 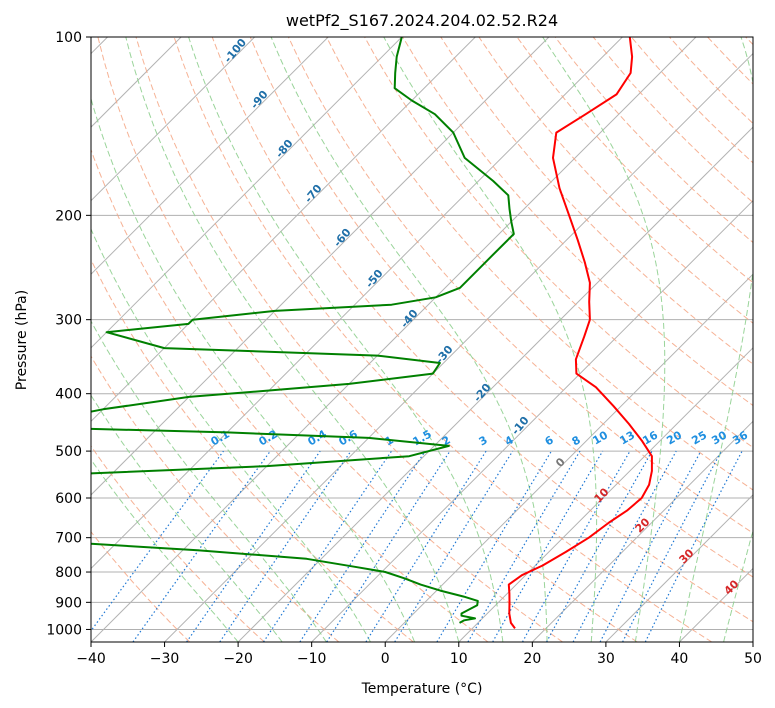 I want to click on y-tick-label: 700, so click(x=68, y=539).